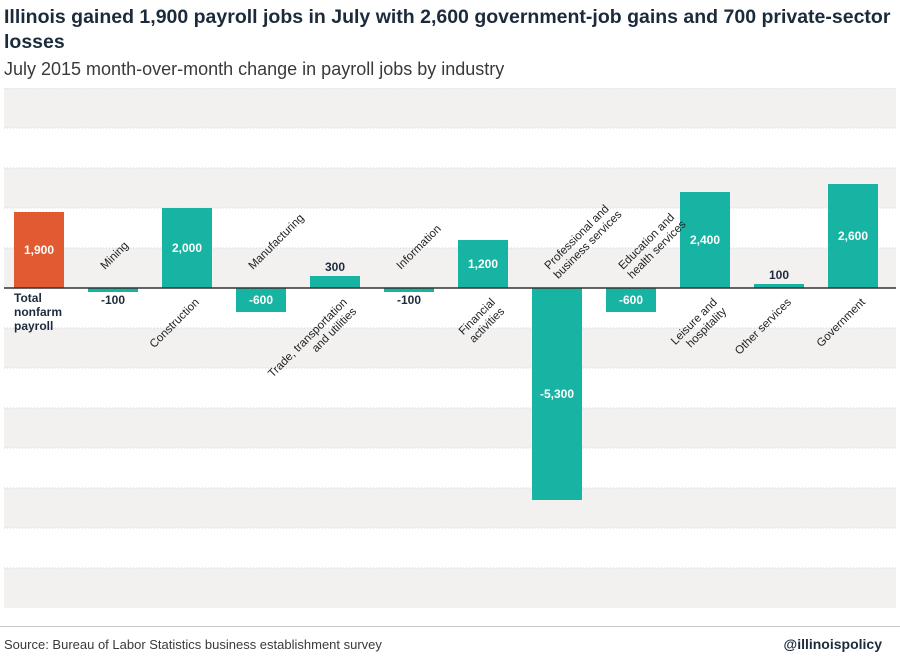  I want to click on bar-value-label: 2,600, so click(853, 236).